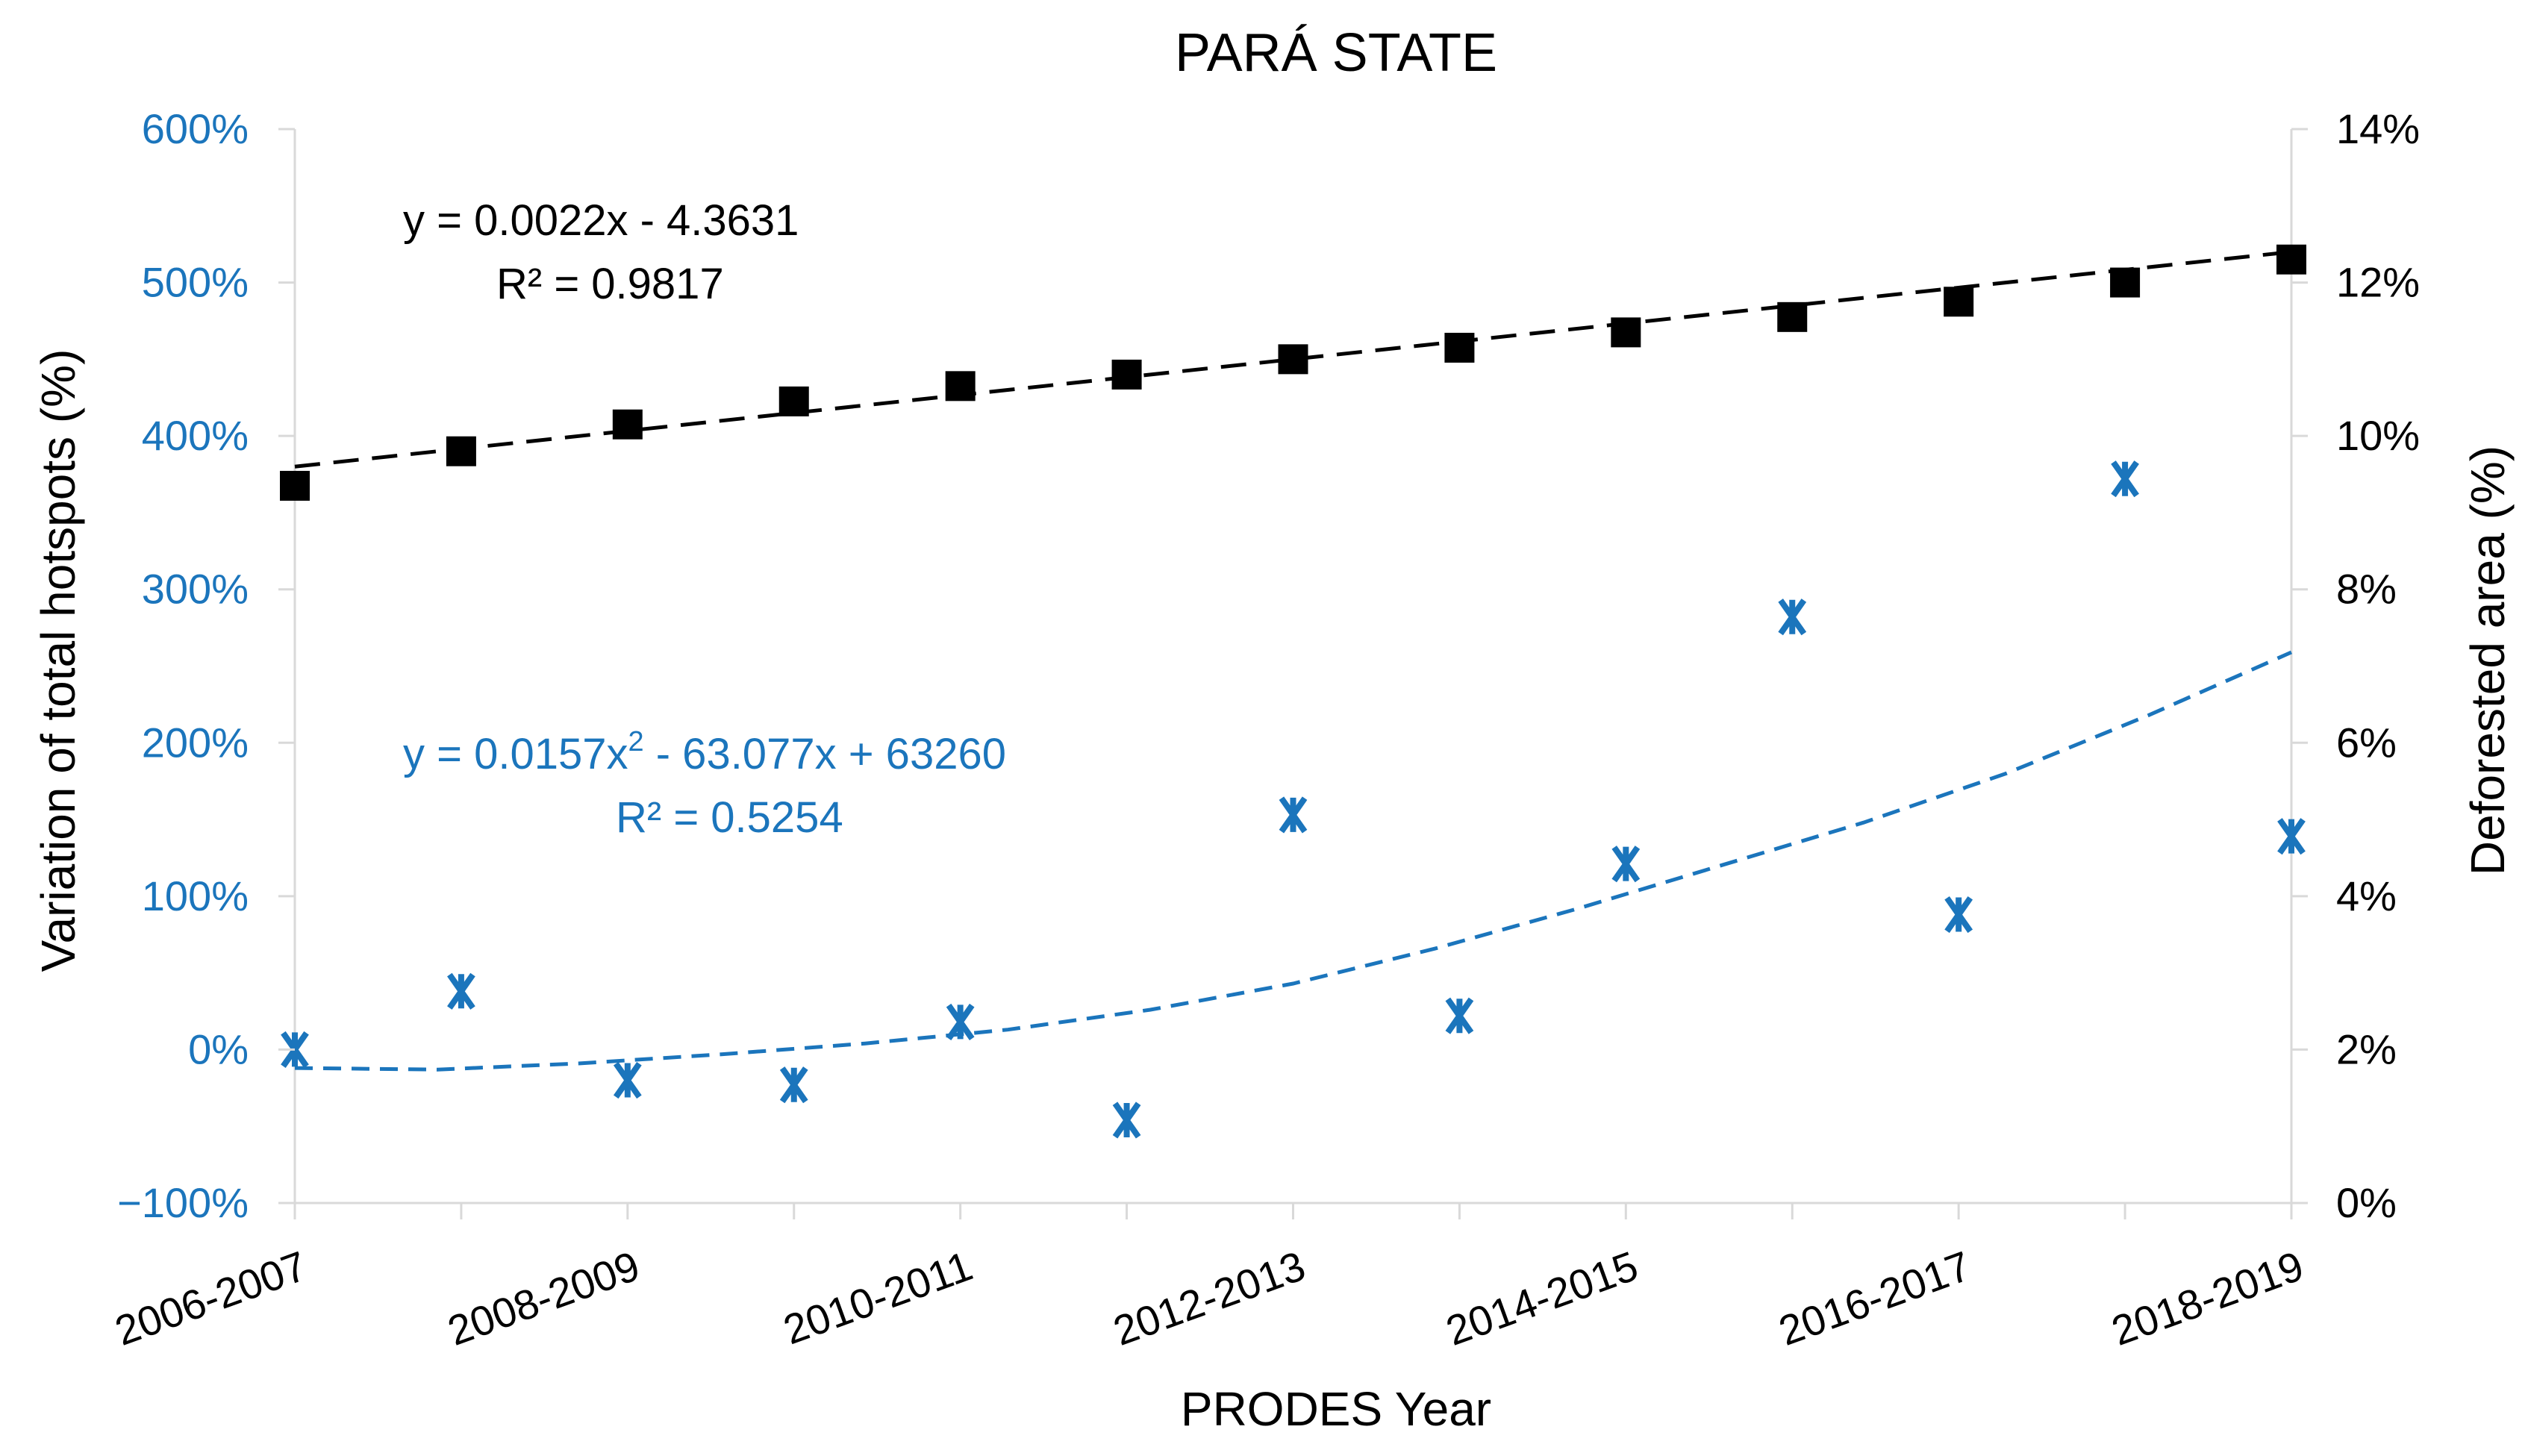  Describe the element at coordinates (1460, 347) in the screenshot. I see `deforestation-point-2013-2014` at that location.